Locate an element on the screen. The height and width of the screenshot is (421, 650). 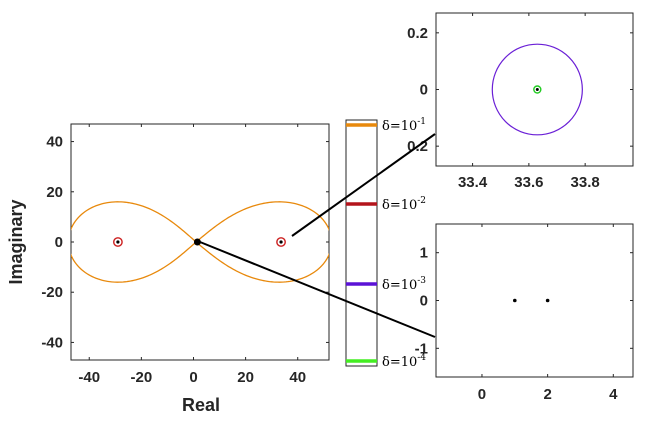
y-tick-label: 20 is located at coordinates (54, 192).